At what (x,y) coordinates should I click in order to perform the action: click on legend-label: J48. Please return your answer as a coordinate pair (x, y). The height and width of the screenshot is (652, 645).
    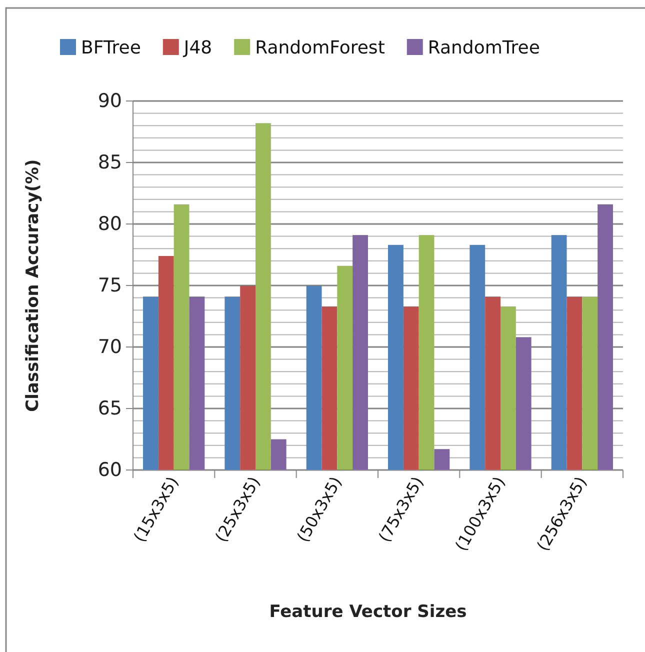
    Looking at the image, I should click on (197, 47).